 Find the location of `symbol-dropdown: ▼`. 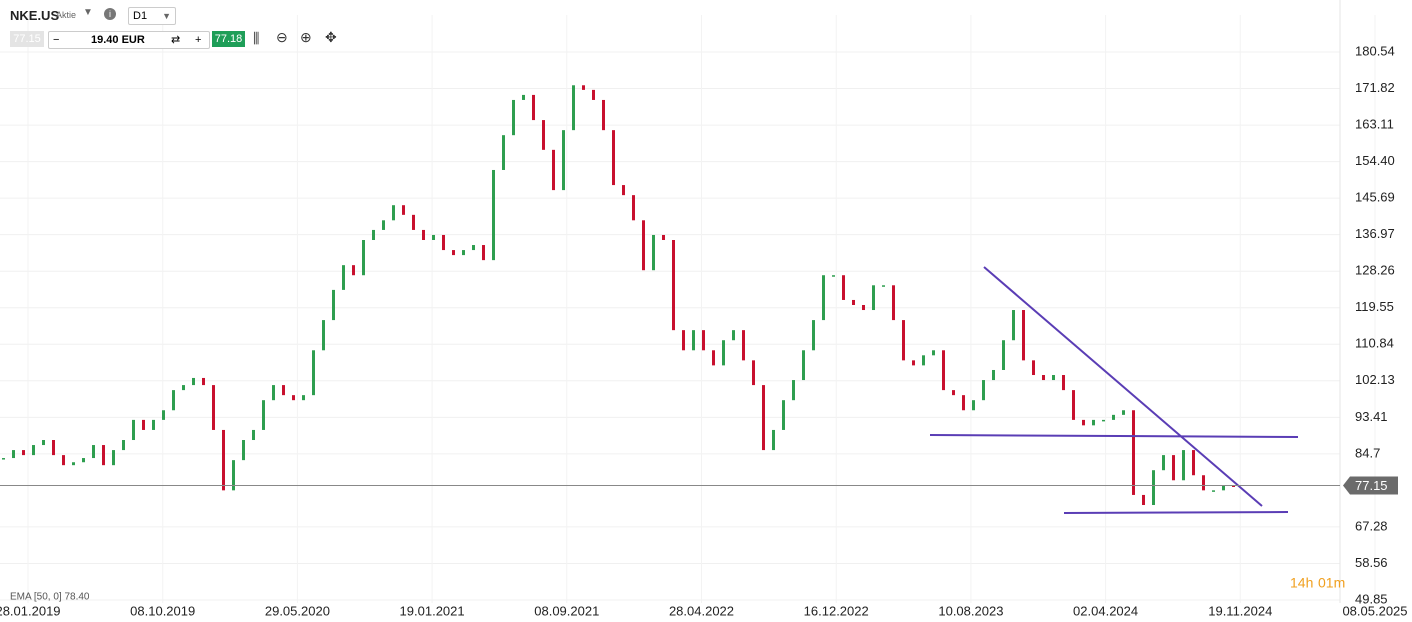

symbol-dropdown: ▼ is located at coordinates (88, 12).